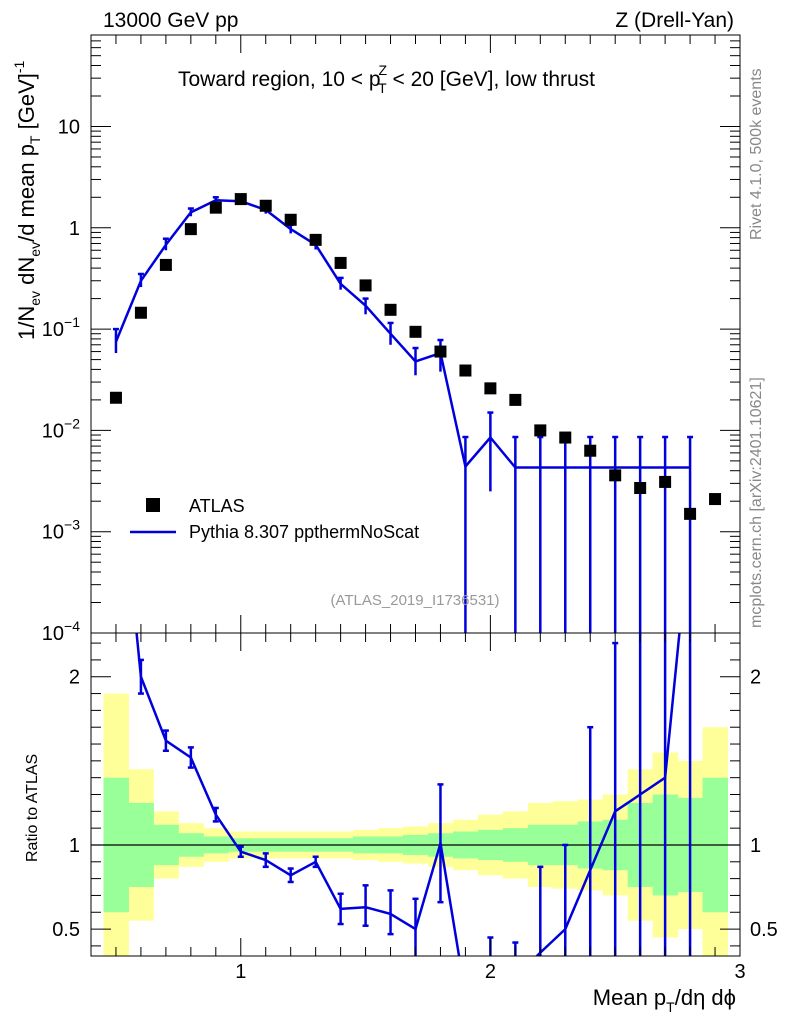 The width and height of the screenshot is (786, 1024). What do you see at coordinates (19, 66) in the screenshot?
I see `ylabel-superscript: -1` at bounding box center [19, 66].